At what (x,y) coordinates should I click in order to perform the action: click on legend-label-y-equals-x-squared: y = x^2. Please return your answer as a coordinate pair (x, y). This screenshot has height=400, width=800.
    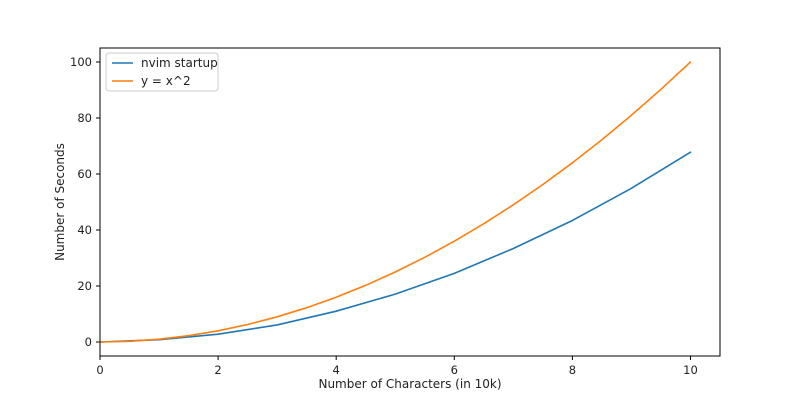
    Looking at the image, I should click on (166, 81).